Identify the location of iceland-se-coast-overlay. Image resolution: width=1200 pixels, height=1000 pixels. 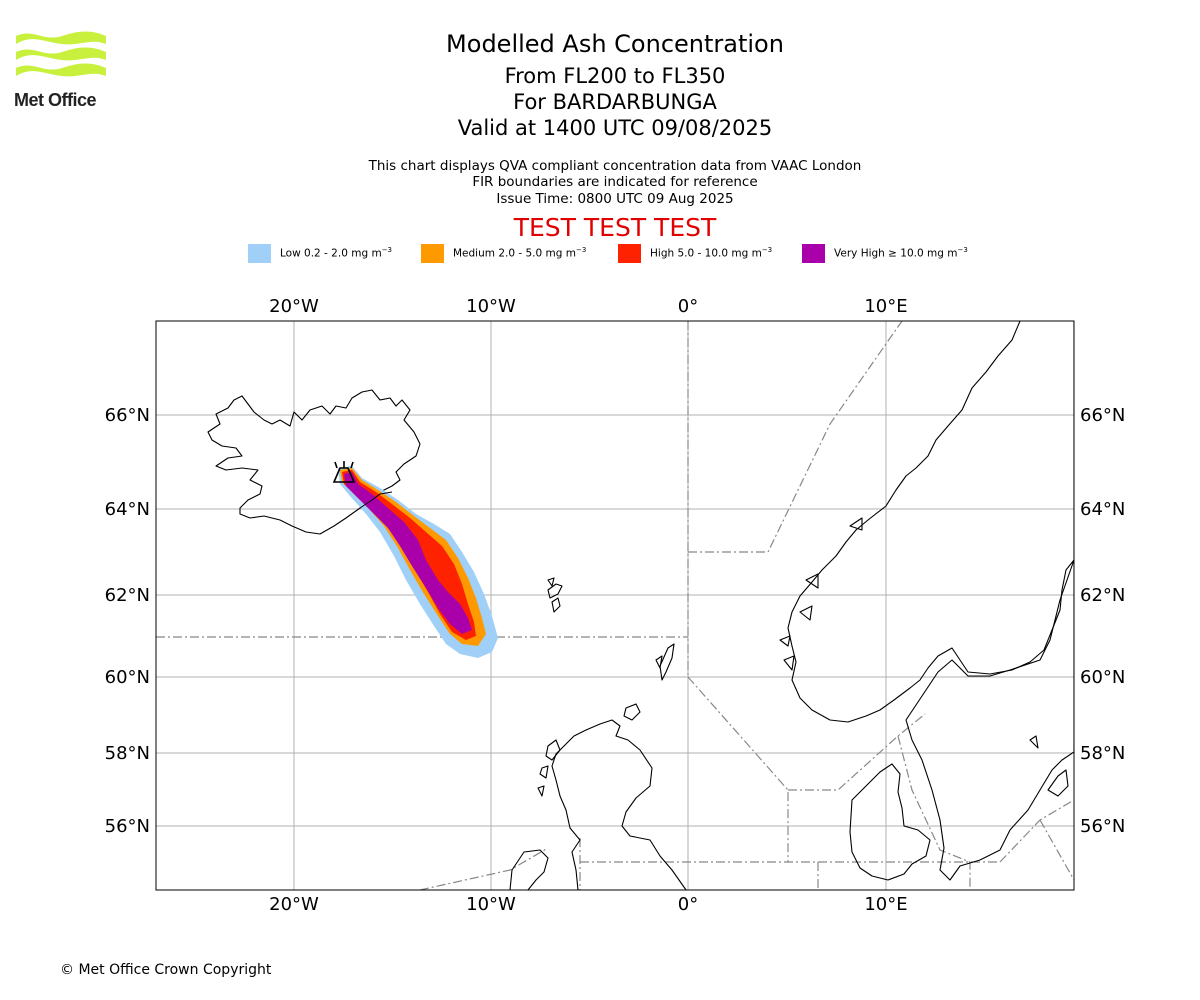
(376, 500).